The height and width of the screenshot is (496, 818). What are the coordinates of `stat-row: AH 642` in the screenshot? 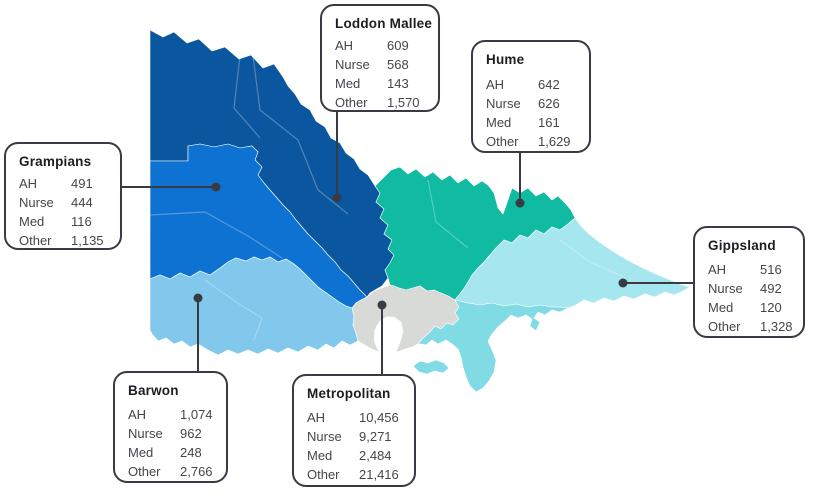 It's located at (531, 84).